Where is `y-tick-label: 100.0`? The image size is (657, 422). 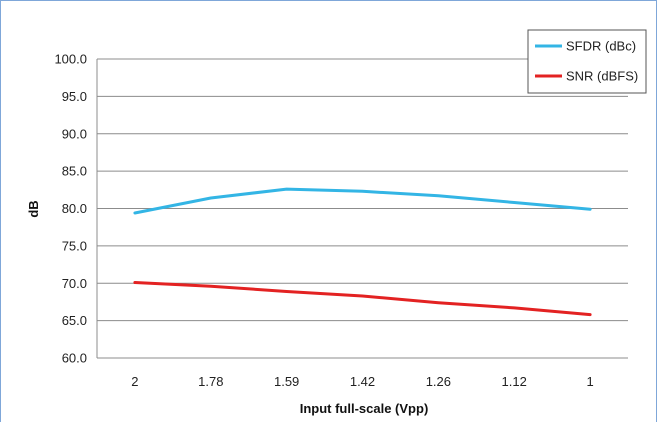 y-tick-label: 100.0 is located at coordinates (70, 59).